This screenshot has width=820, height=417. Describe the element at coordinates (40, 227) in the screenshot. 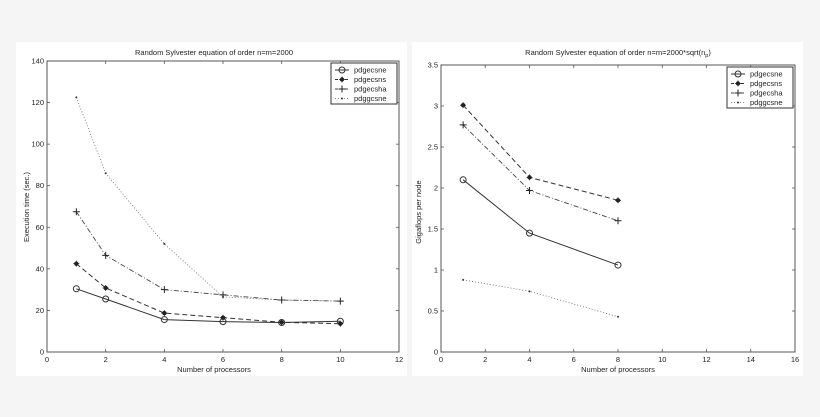

I see `svg-text: 60` at that location.